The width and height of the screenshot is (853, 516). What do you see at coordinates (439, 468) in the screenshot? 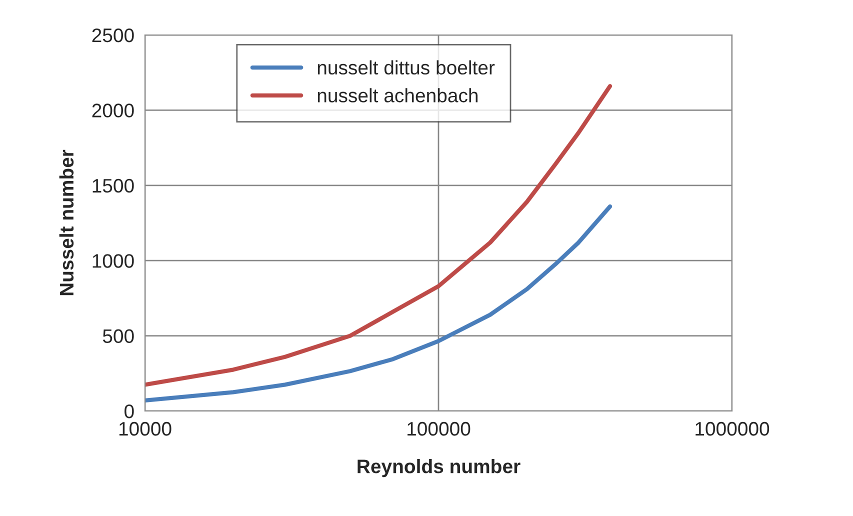
I see `x-axis-title: Reynolds number` at bounding box center [439, 468].